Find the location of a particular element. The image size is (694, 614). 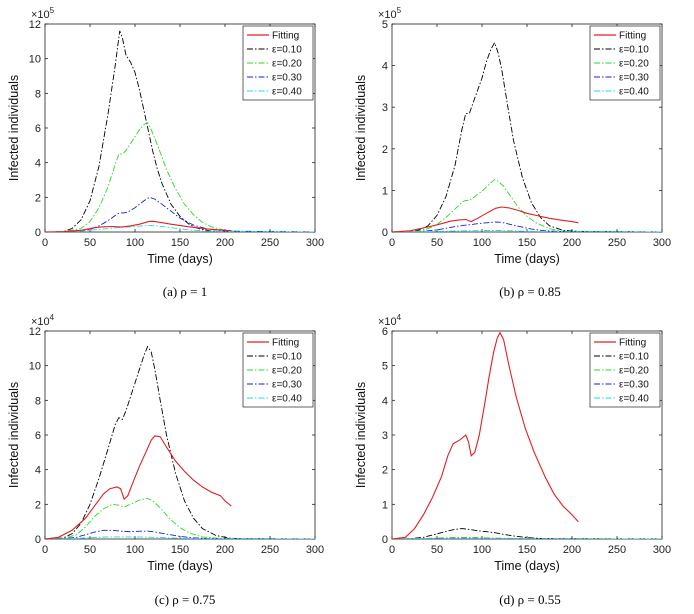

caption-b: (b) ρ = 0.85 is located at coordinates (530, 291).